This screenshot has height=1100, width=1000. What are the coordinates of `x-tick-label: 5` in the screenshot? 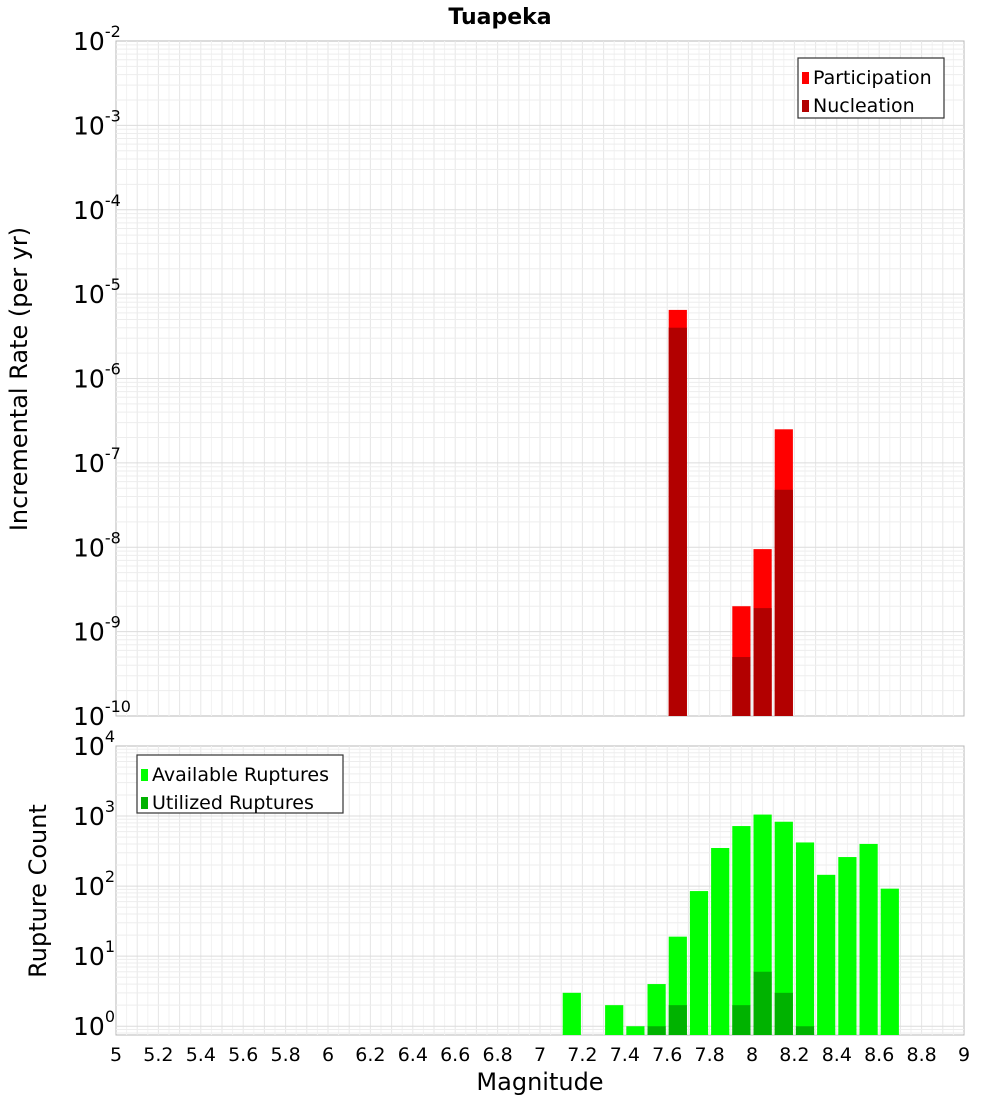 It's located at (116, 1055).